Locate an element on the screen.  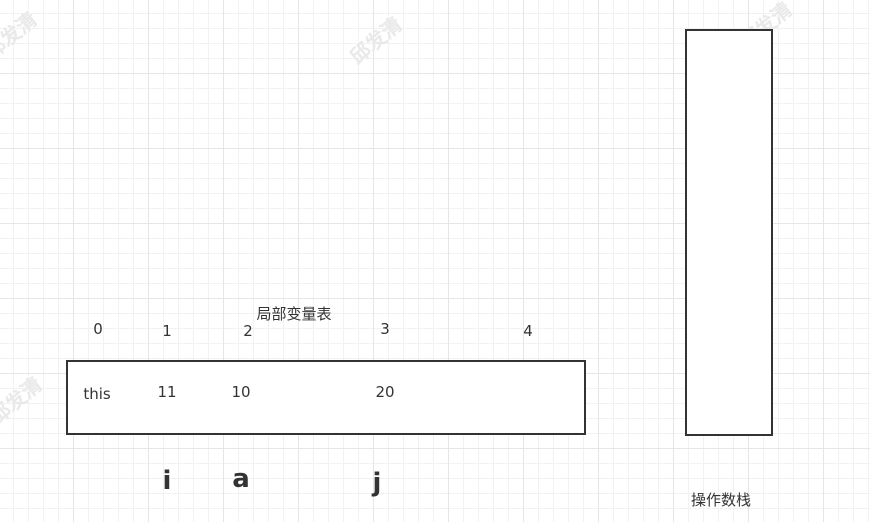
variable-name-a: a is located at coordinates (241, 479).